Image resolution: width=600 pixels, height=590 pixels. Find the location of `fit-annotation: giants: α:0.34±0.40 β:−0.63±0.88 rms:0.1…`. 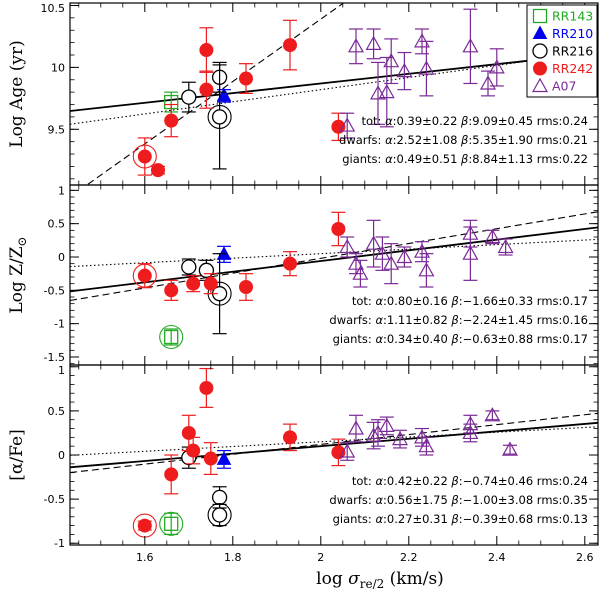

fit-annotation: giants: α:0.34±0.40 β:−0.63±0.88 rms:0.1… is located at coordinates (460, 339).